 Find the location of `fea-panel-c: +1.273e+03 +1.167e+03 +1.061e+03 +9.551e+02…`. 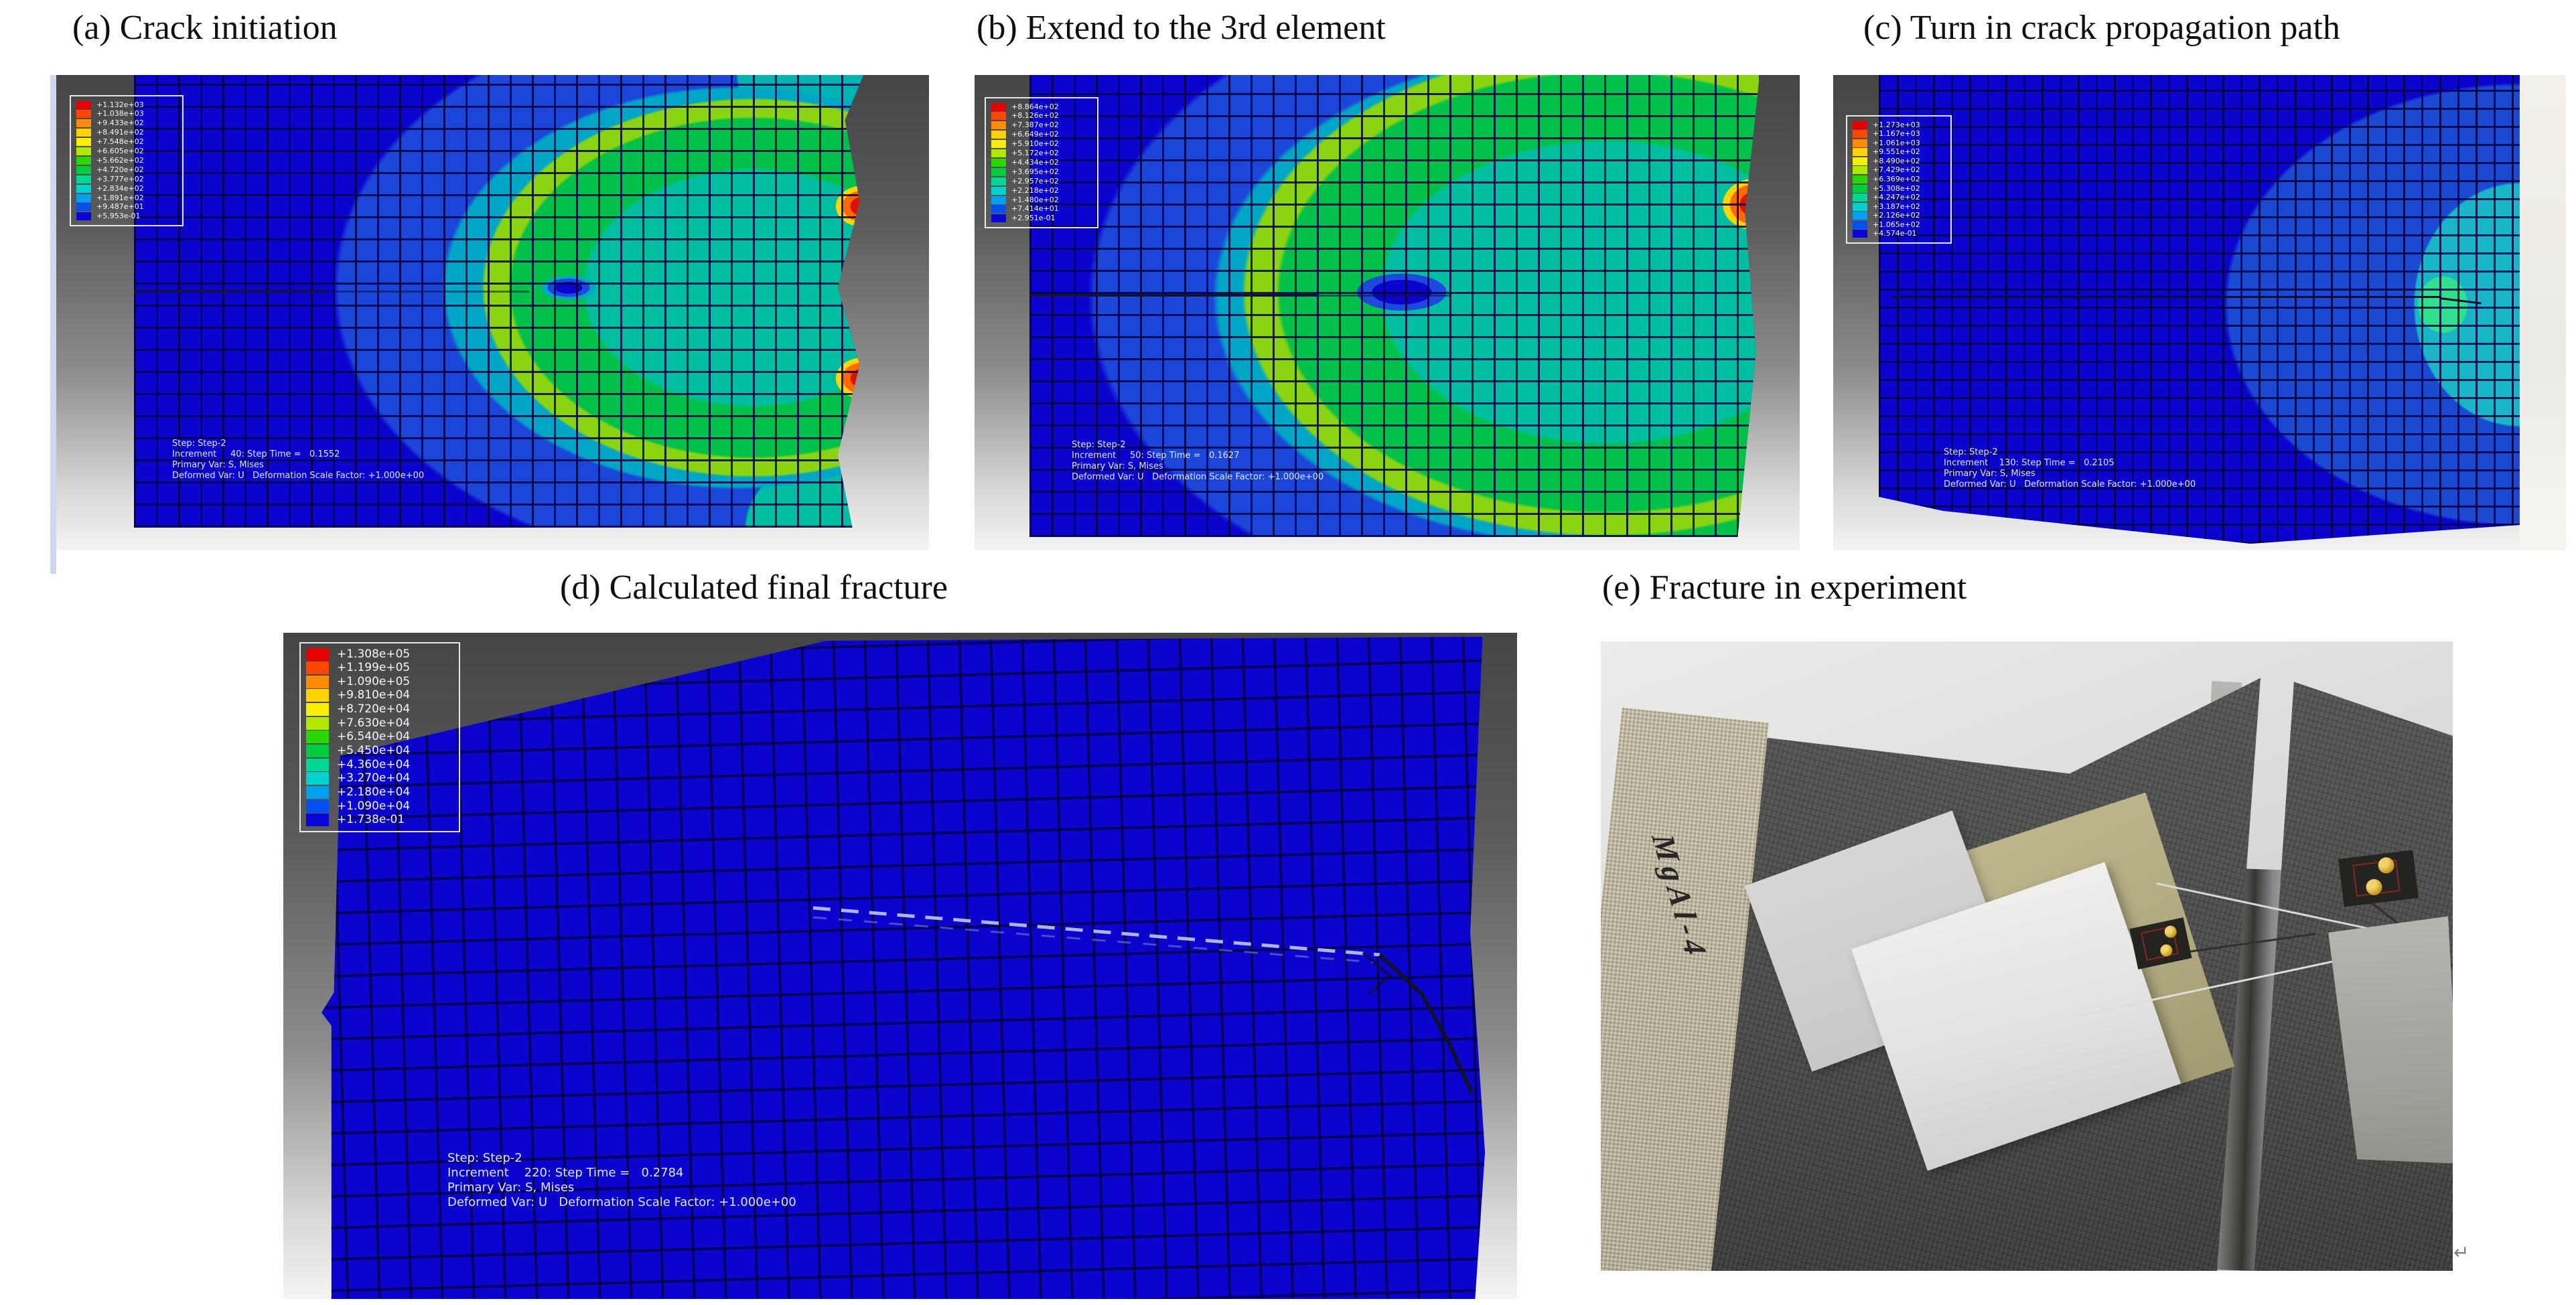

fea-panel-c: +1.273e+03 +1.167e+03 +1.061e+03 +9.551e+02… is located at coordinates (2199, 312).